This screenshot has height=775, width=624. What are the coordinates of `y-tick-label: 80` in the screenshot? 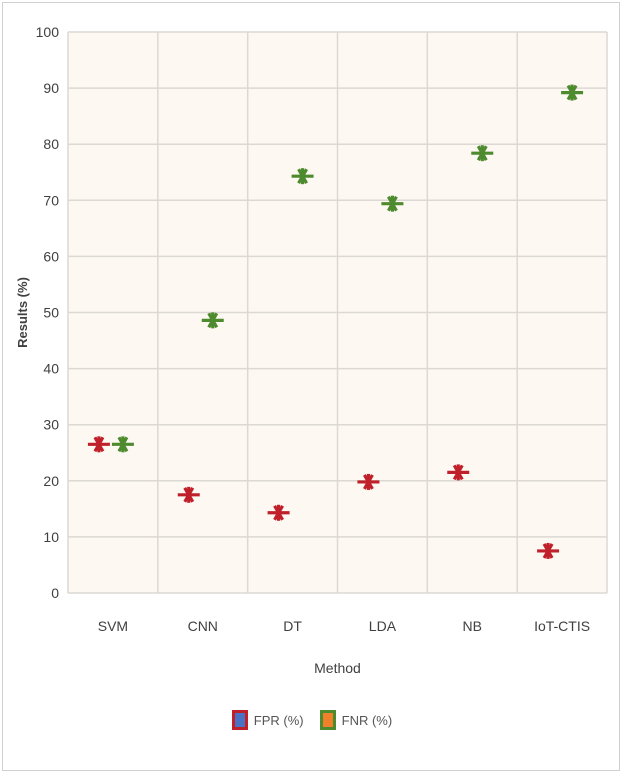 It's located at (51, 144).